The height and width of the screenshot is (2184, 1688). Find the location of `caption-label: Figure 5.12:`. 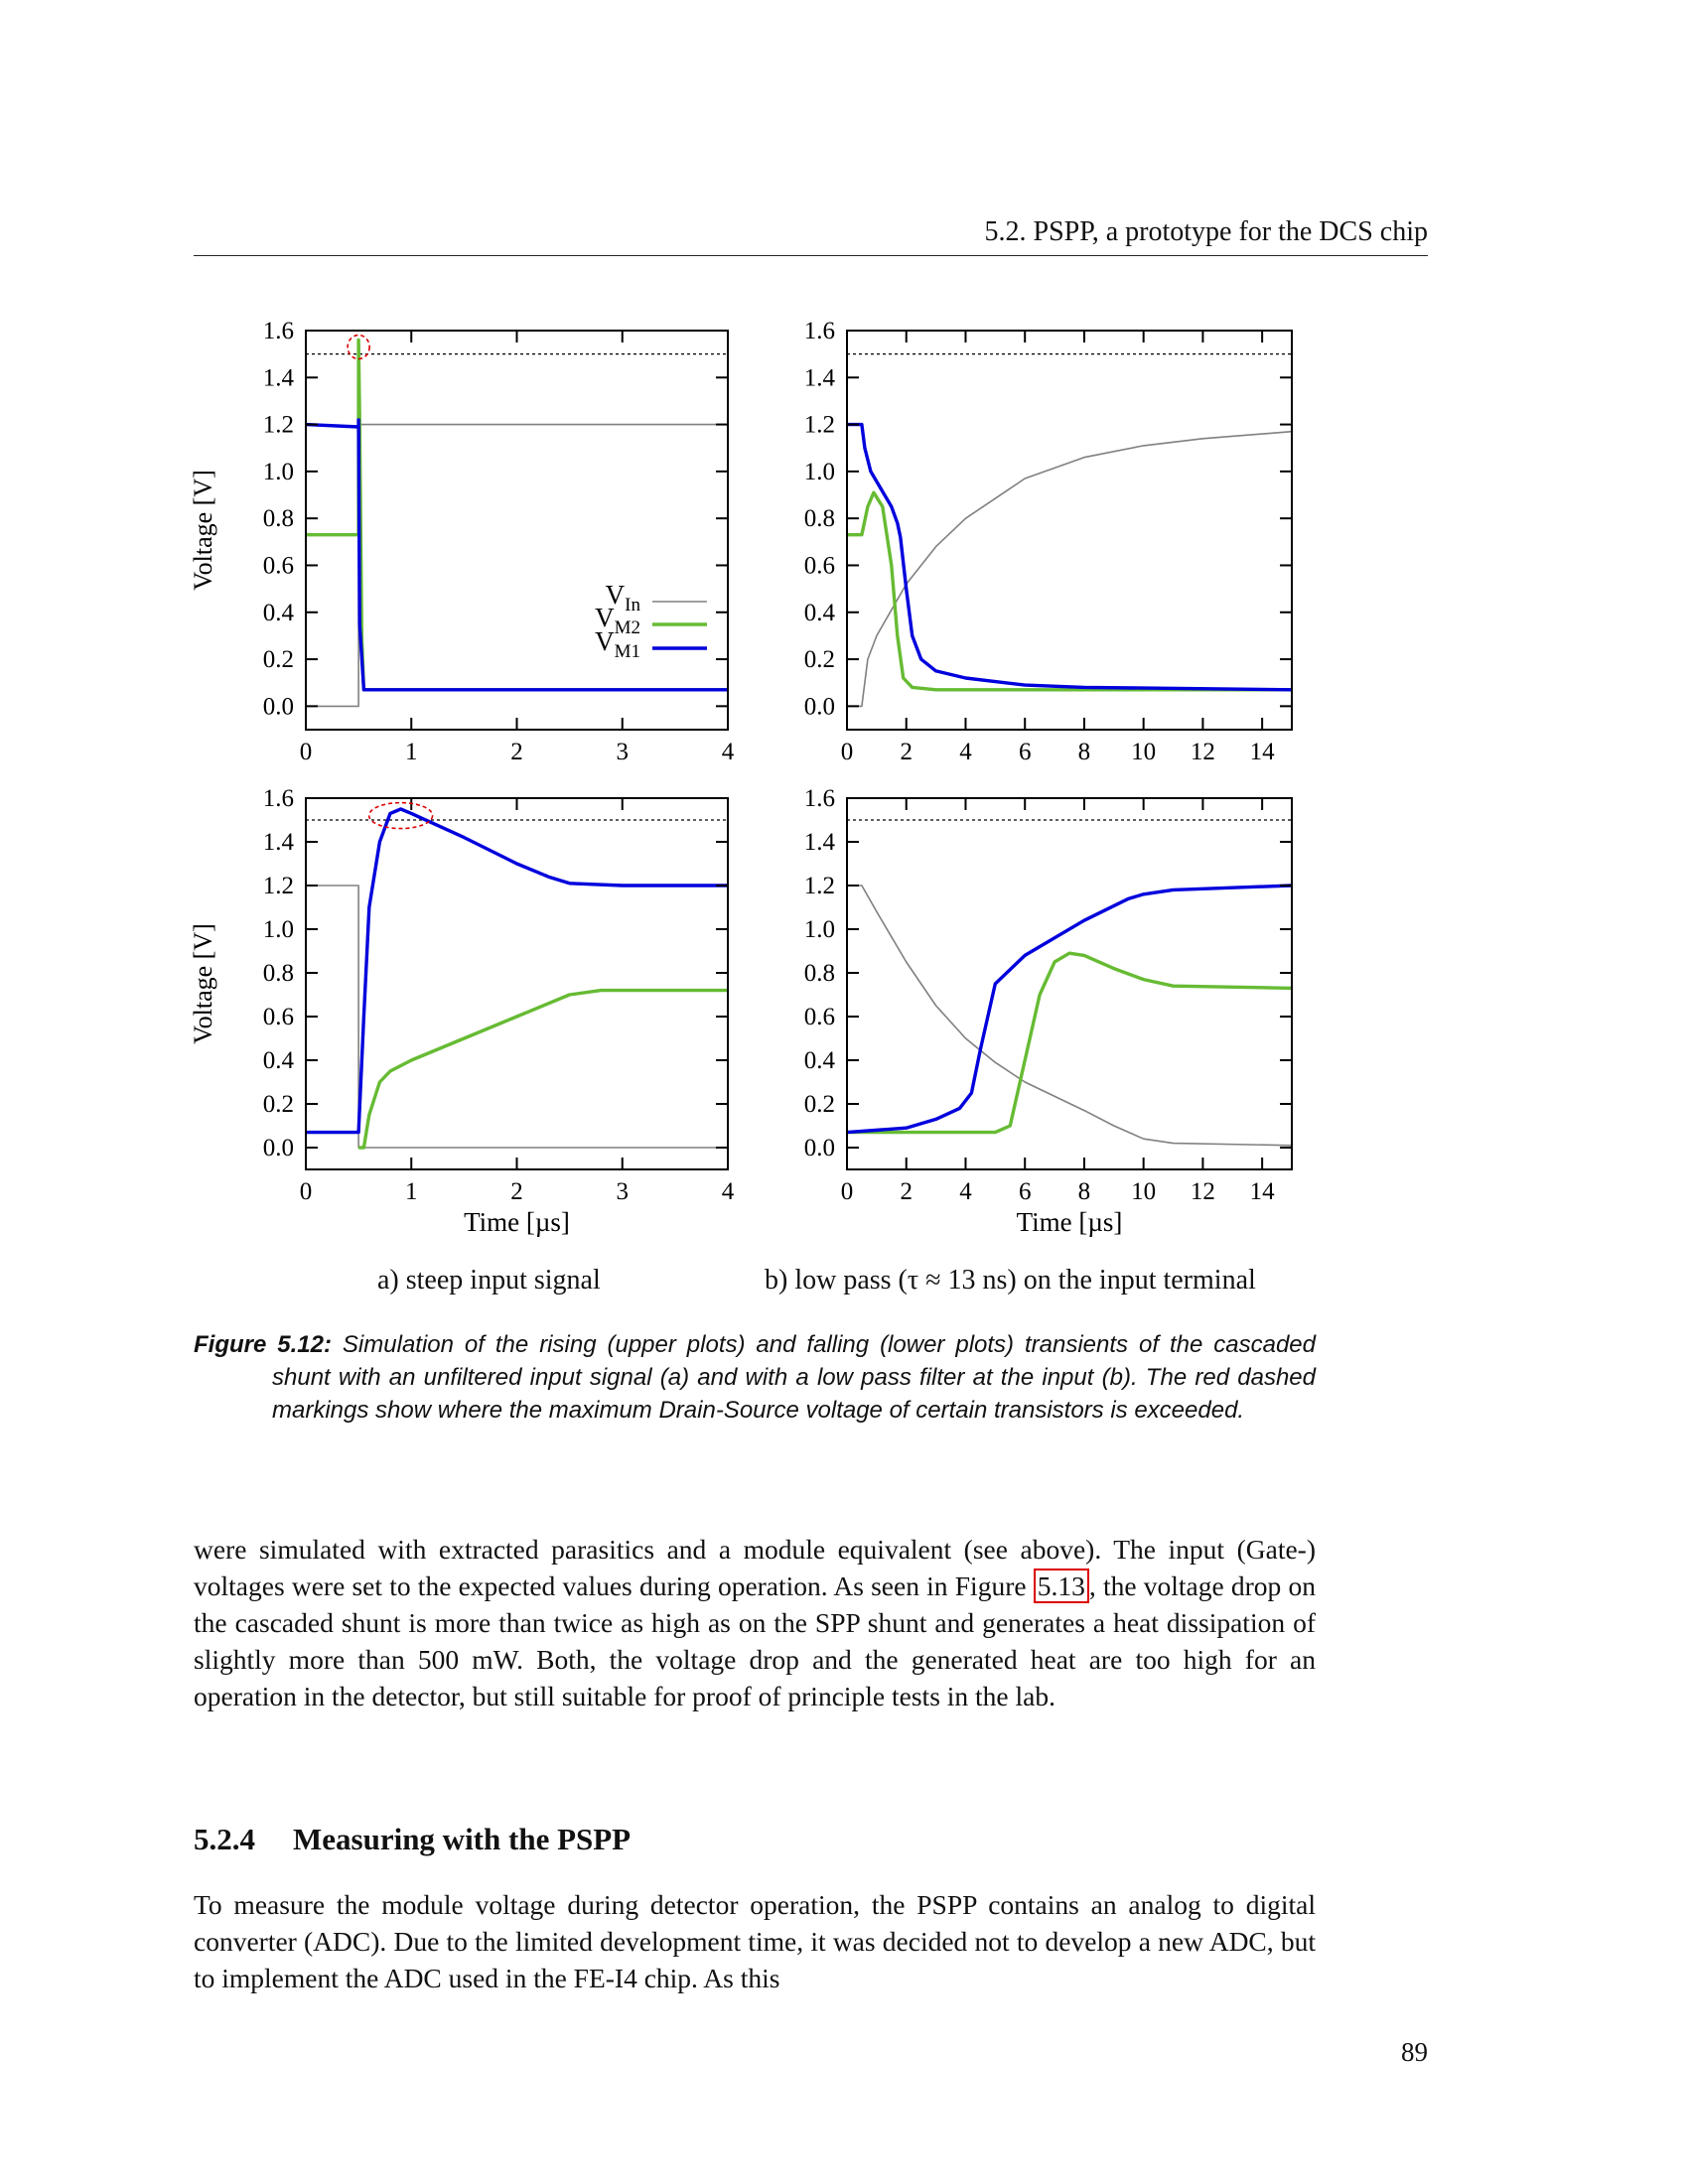

caption-label: Figure 5.12: is located at coordinates (263, 1344).